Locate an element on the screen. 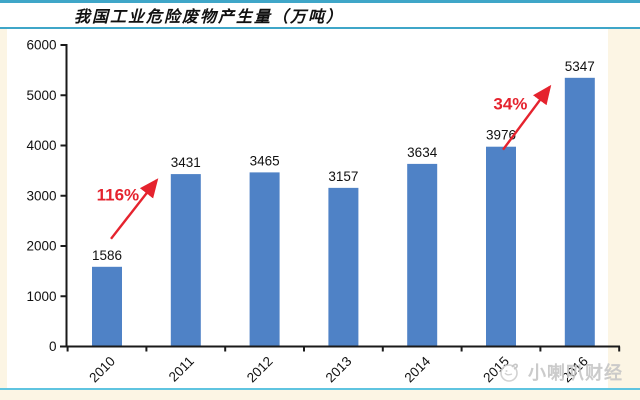 This screenshot has width=640, height=400. y-tick-label: 4000 is located at coordinates (41, 145).